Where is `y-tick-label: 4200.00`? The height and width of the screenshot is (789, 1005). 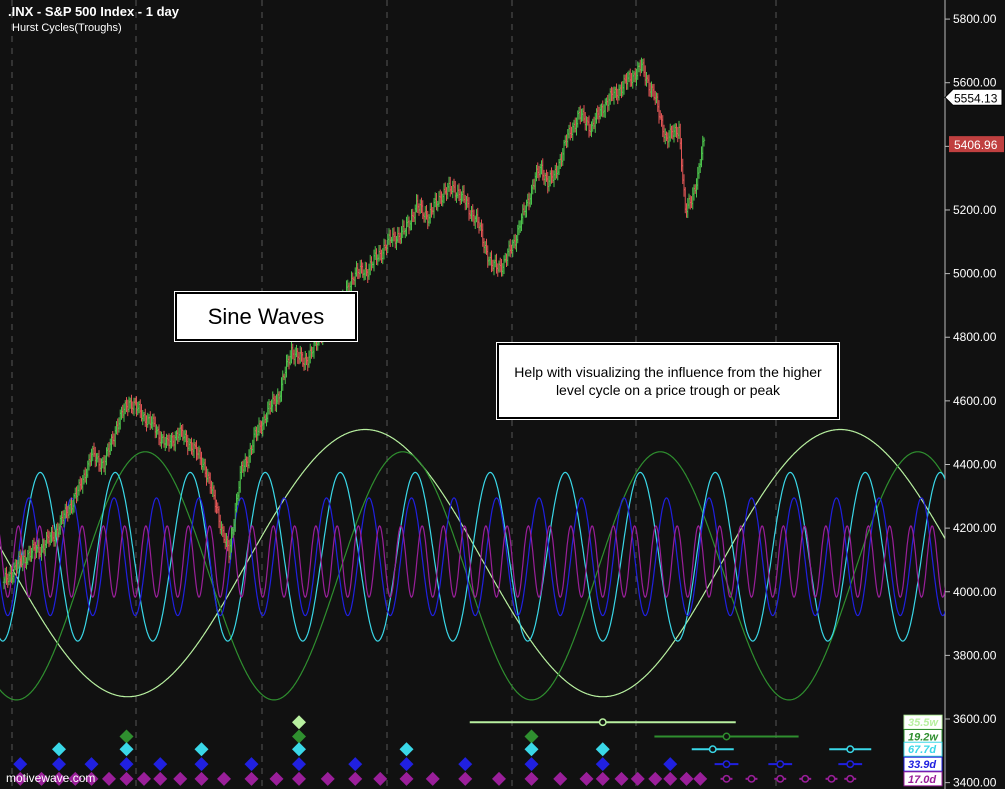
y-tick-label: 4200.00 is located at coordinates (975, 528).